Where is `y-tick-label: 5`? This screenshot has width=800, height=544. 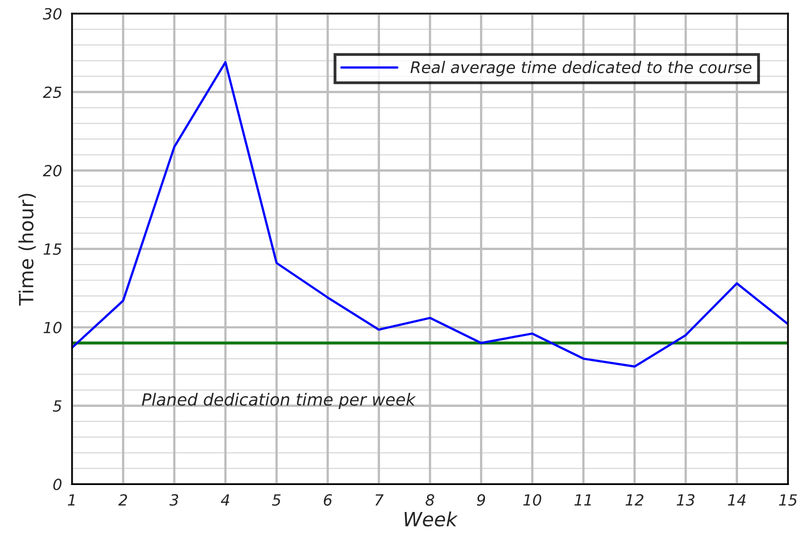 y-tick-label: 5 is located at coordinates (57, 406).